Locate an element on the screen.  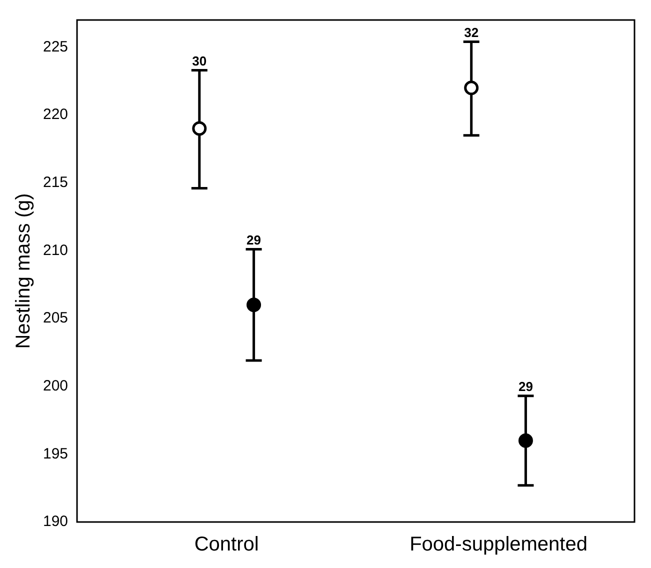
y-axis-title: Nestling mass (g) is located at coordinates (23, 271).